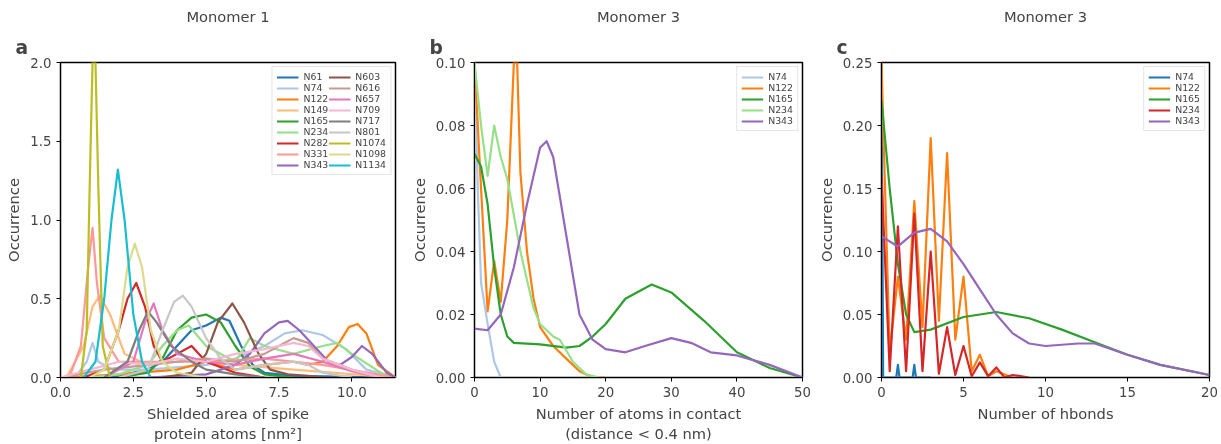  What do you see at coordinates (450, 126) in the screenshot?
I see `y-tick-label: 0.08` at bounding box center [450, 126].